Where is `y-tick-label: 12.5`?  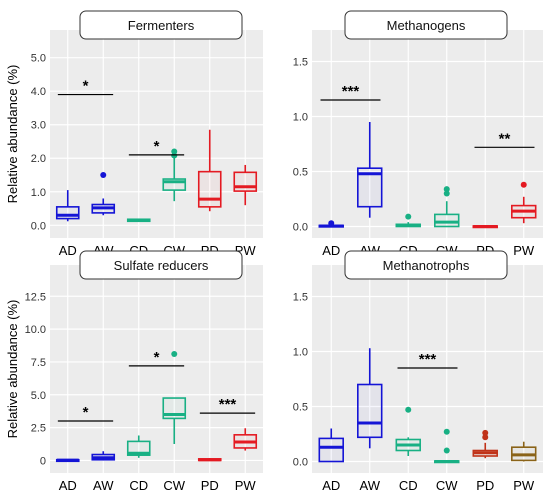
y-tick-label: 12.5 is located at coordinates (35, 297).